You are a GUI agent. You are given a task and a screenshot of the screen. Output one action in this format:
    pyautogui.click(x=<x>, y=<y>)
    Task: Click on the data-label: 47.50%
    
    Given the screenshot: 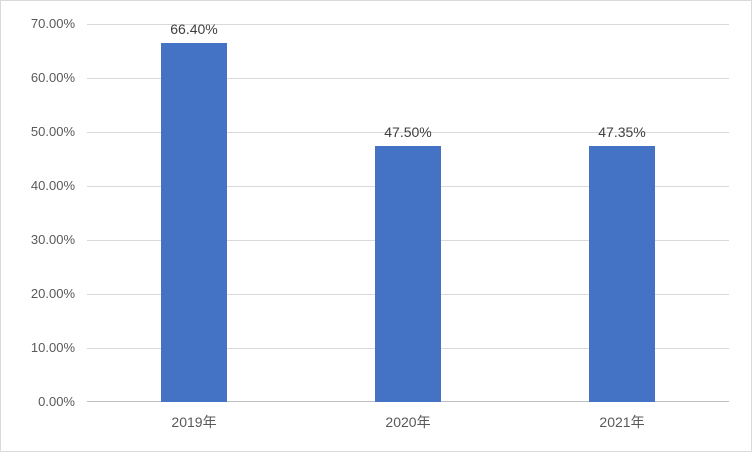 What is the action you would take?
    pyautogui.click(x=408, y=131)
    